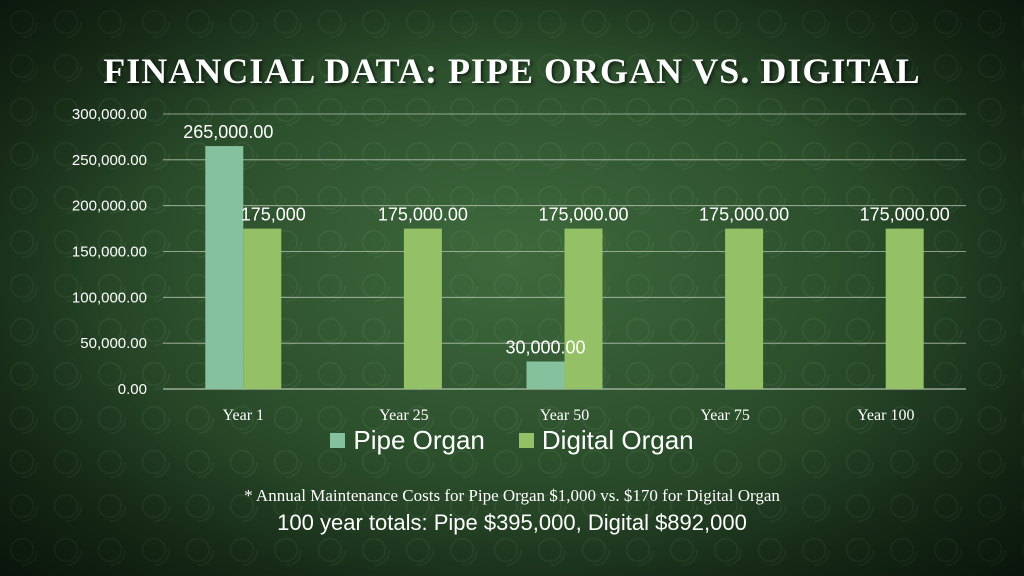 This screenshot has height=576, width=1024. I want to click on legend-item-digital-organ: Digital Organ, so click(606, 440).